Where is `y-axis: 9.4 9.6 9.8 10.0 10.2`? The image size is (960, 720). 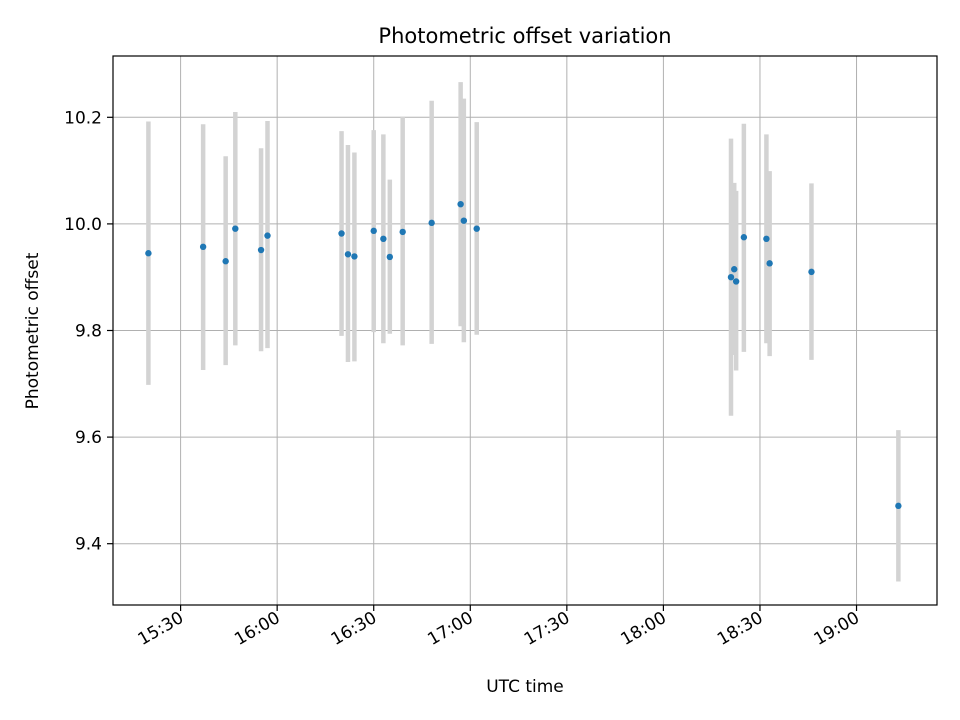 y-axis: 9.4 9.6 9.8 10.0 10.2 is located at coordinates (88, 331).